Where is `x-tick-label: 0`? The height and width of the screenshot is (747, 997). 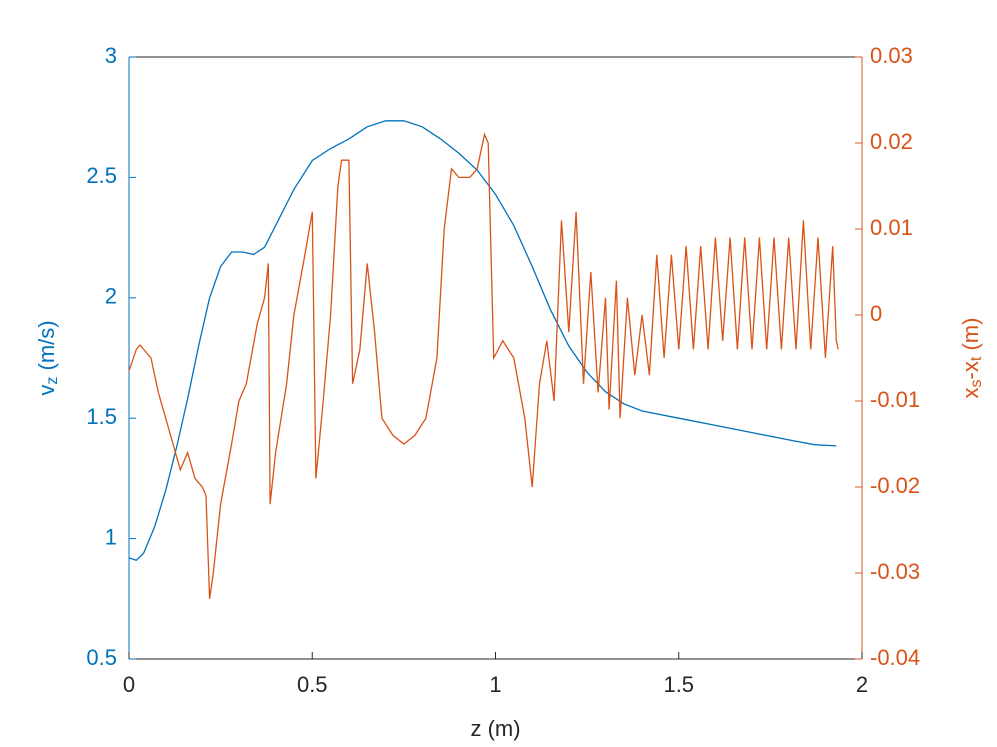 x-tick-label: 0 is located at coordinates (129, 684).